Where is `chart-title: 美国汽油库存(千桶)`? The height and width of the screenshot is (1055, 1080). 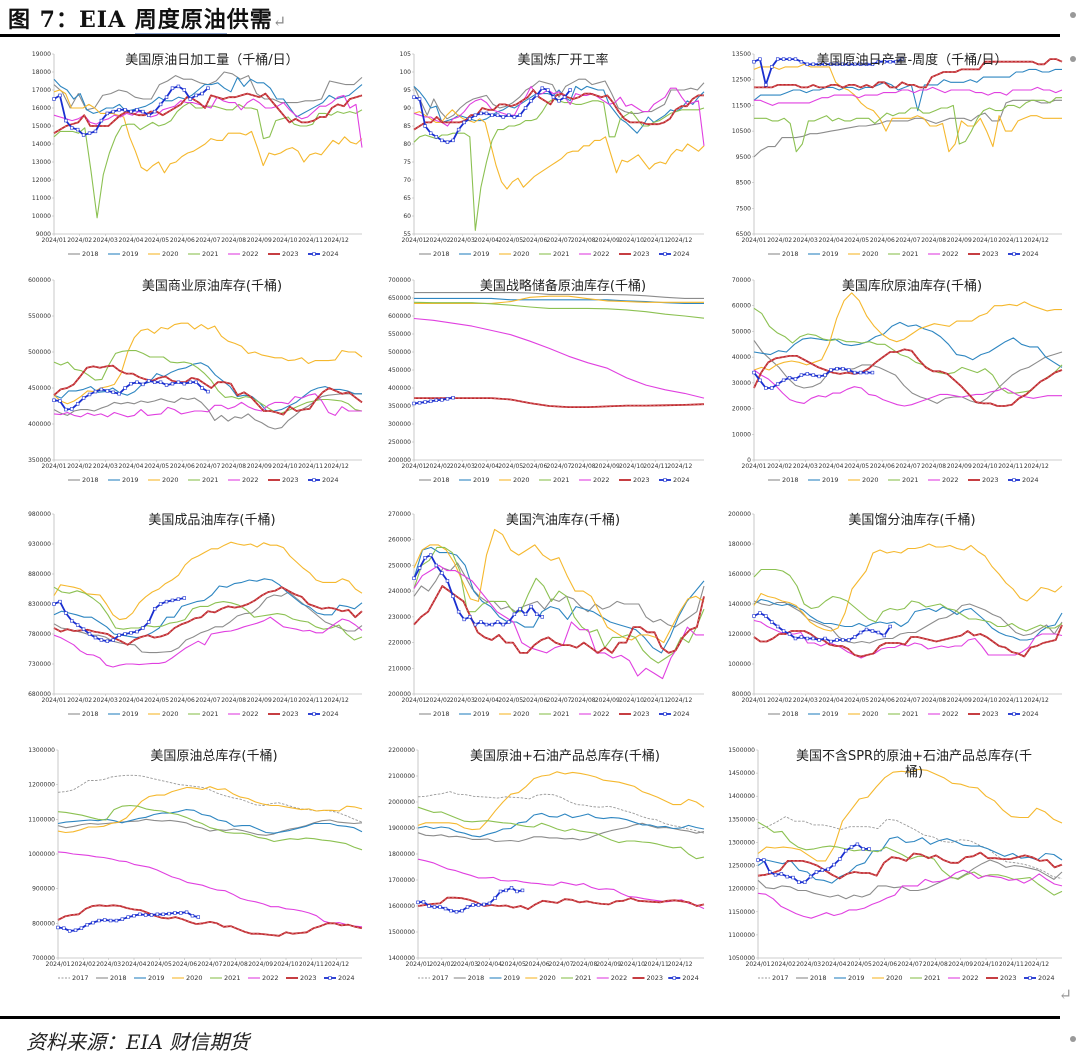
chart-title: 美国汽油库存(千桶) is located at coordinates (563, 520).